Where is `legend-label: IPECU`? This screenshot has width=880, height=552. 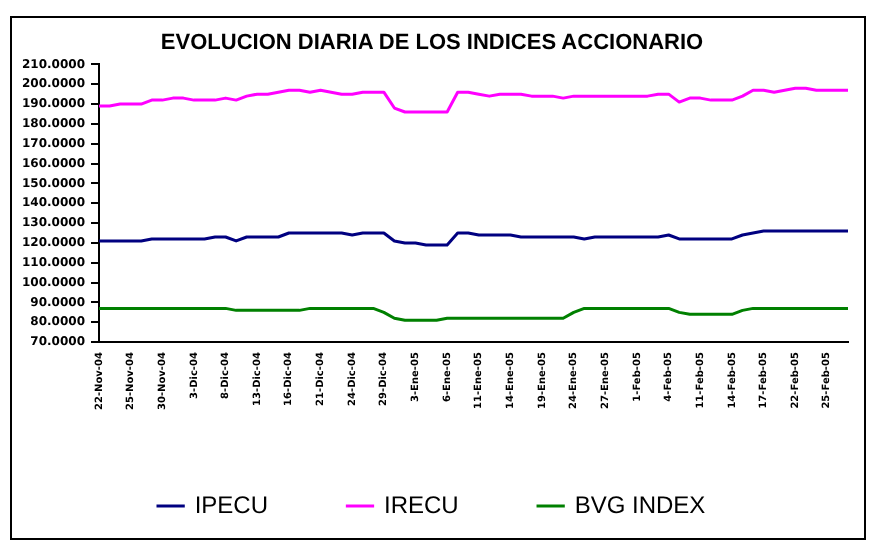 legend-label: IPECU is located at coordinates (231, 504).